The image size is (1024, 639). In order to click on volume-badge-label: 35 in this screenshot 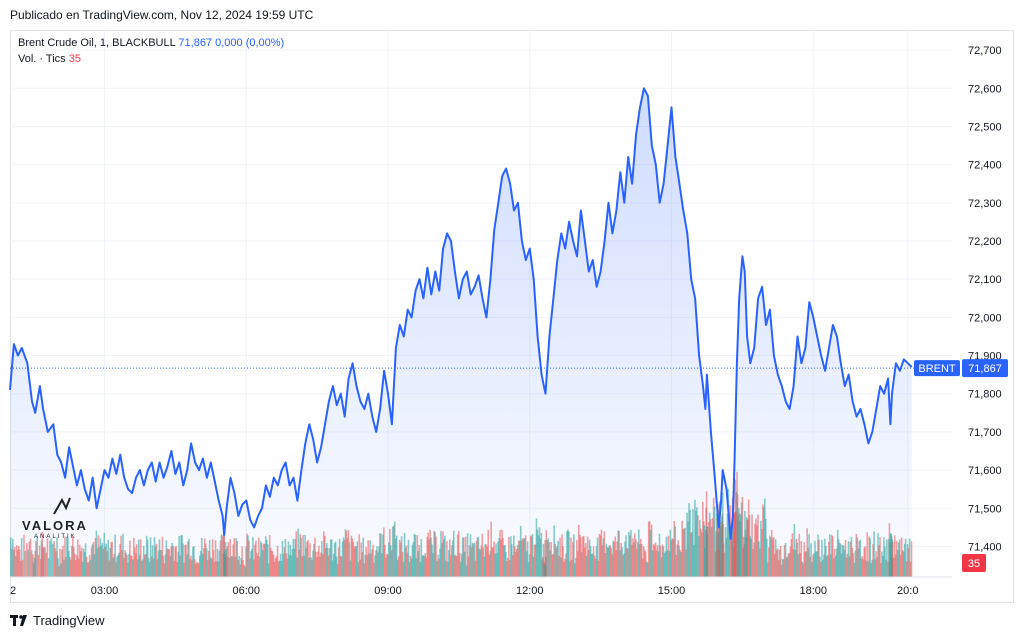, I will do `click(974, 564)`.